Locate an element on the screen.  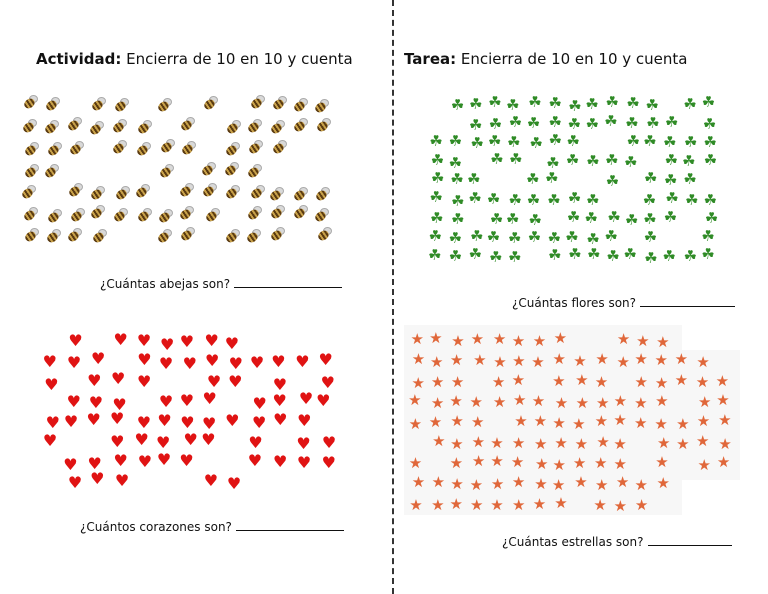
homework-heading-label: Tarea: is located at coordinates (430, 59).